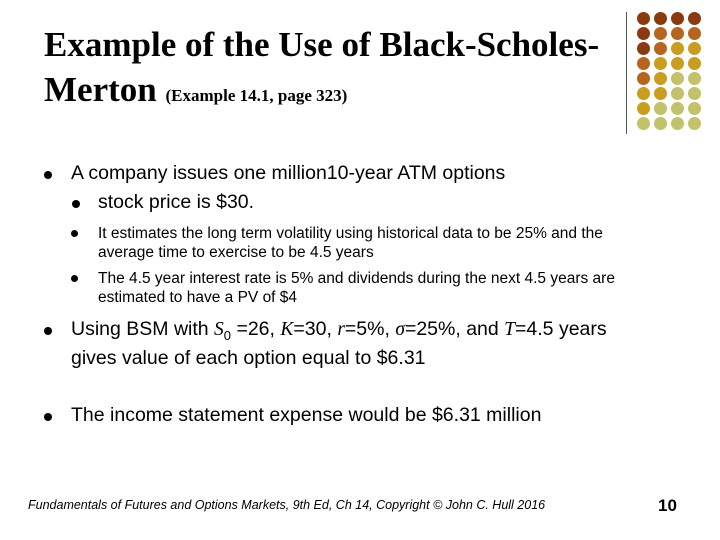  I want to click on variable-r: r, so click(341, 329).